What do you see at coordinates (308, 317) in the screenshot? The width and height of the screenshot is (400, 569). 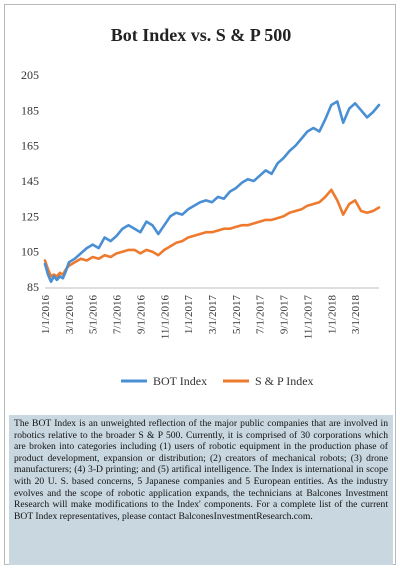 I see `x-tick-label: 11/1/2017` at bounding box center [308, 317].